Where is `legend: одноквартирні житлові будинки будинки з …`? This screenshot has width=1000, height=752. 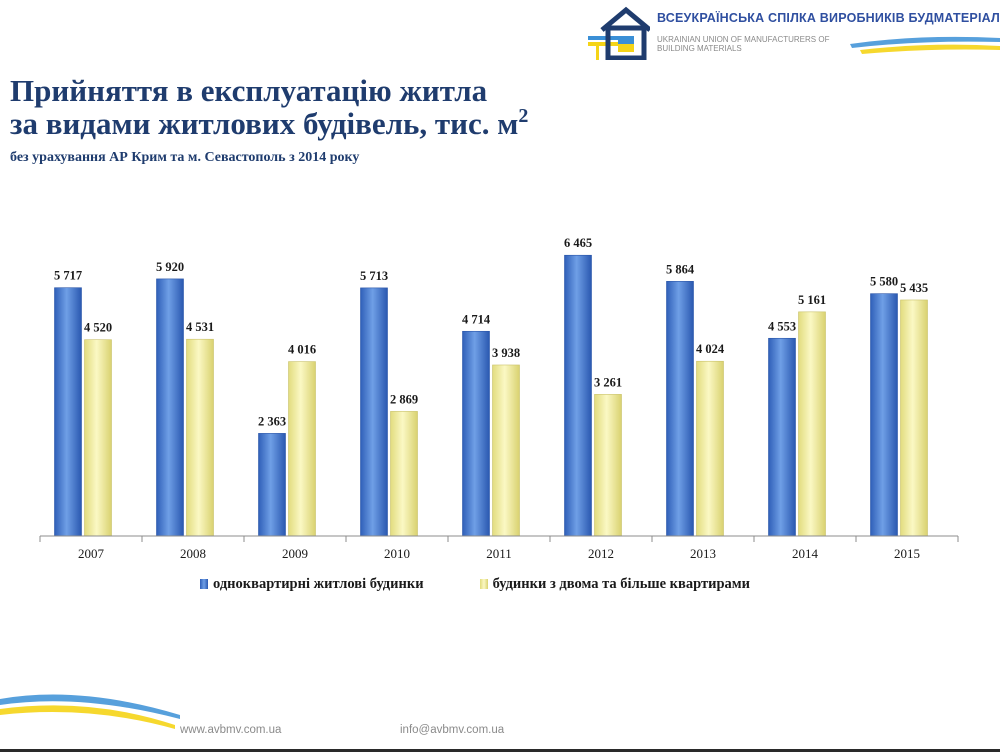 legend: одноквартирні житлові будинки будинки з … is located at coordinates (475, 584).